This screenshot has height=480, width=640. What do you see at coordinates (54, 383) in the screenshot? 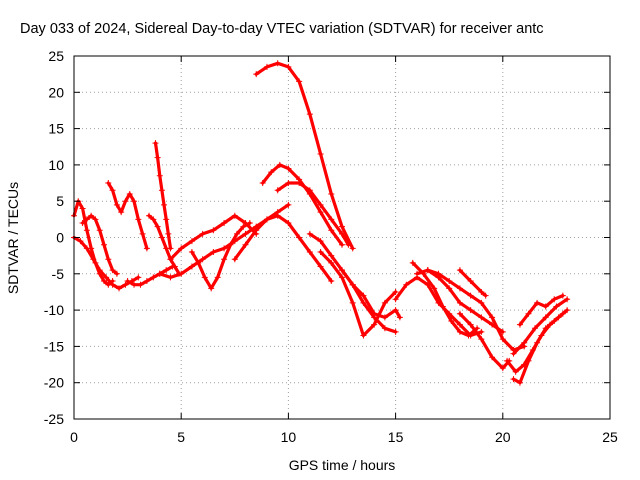
I see `y-tick-label: -20` at bounding box center [54, 383].